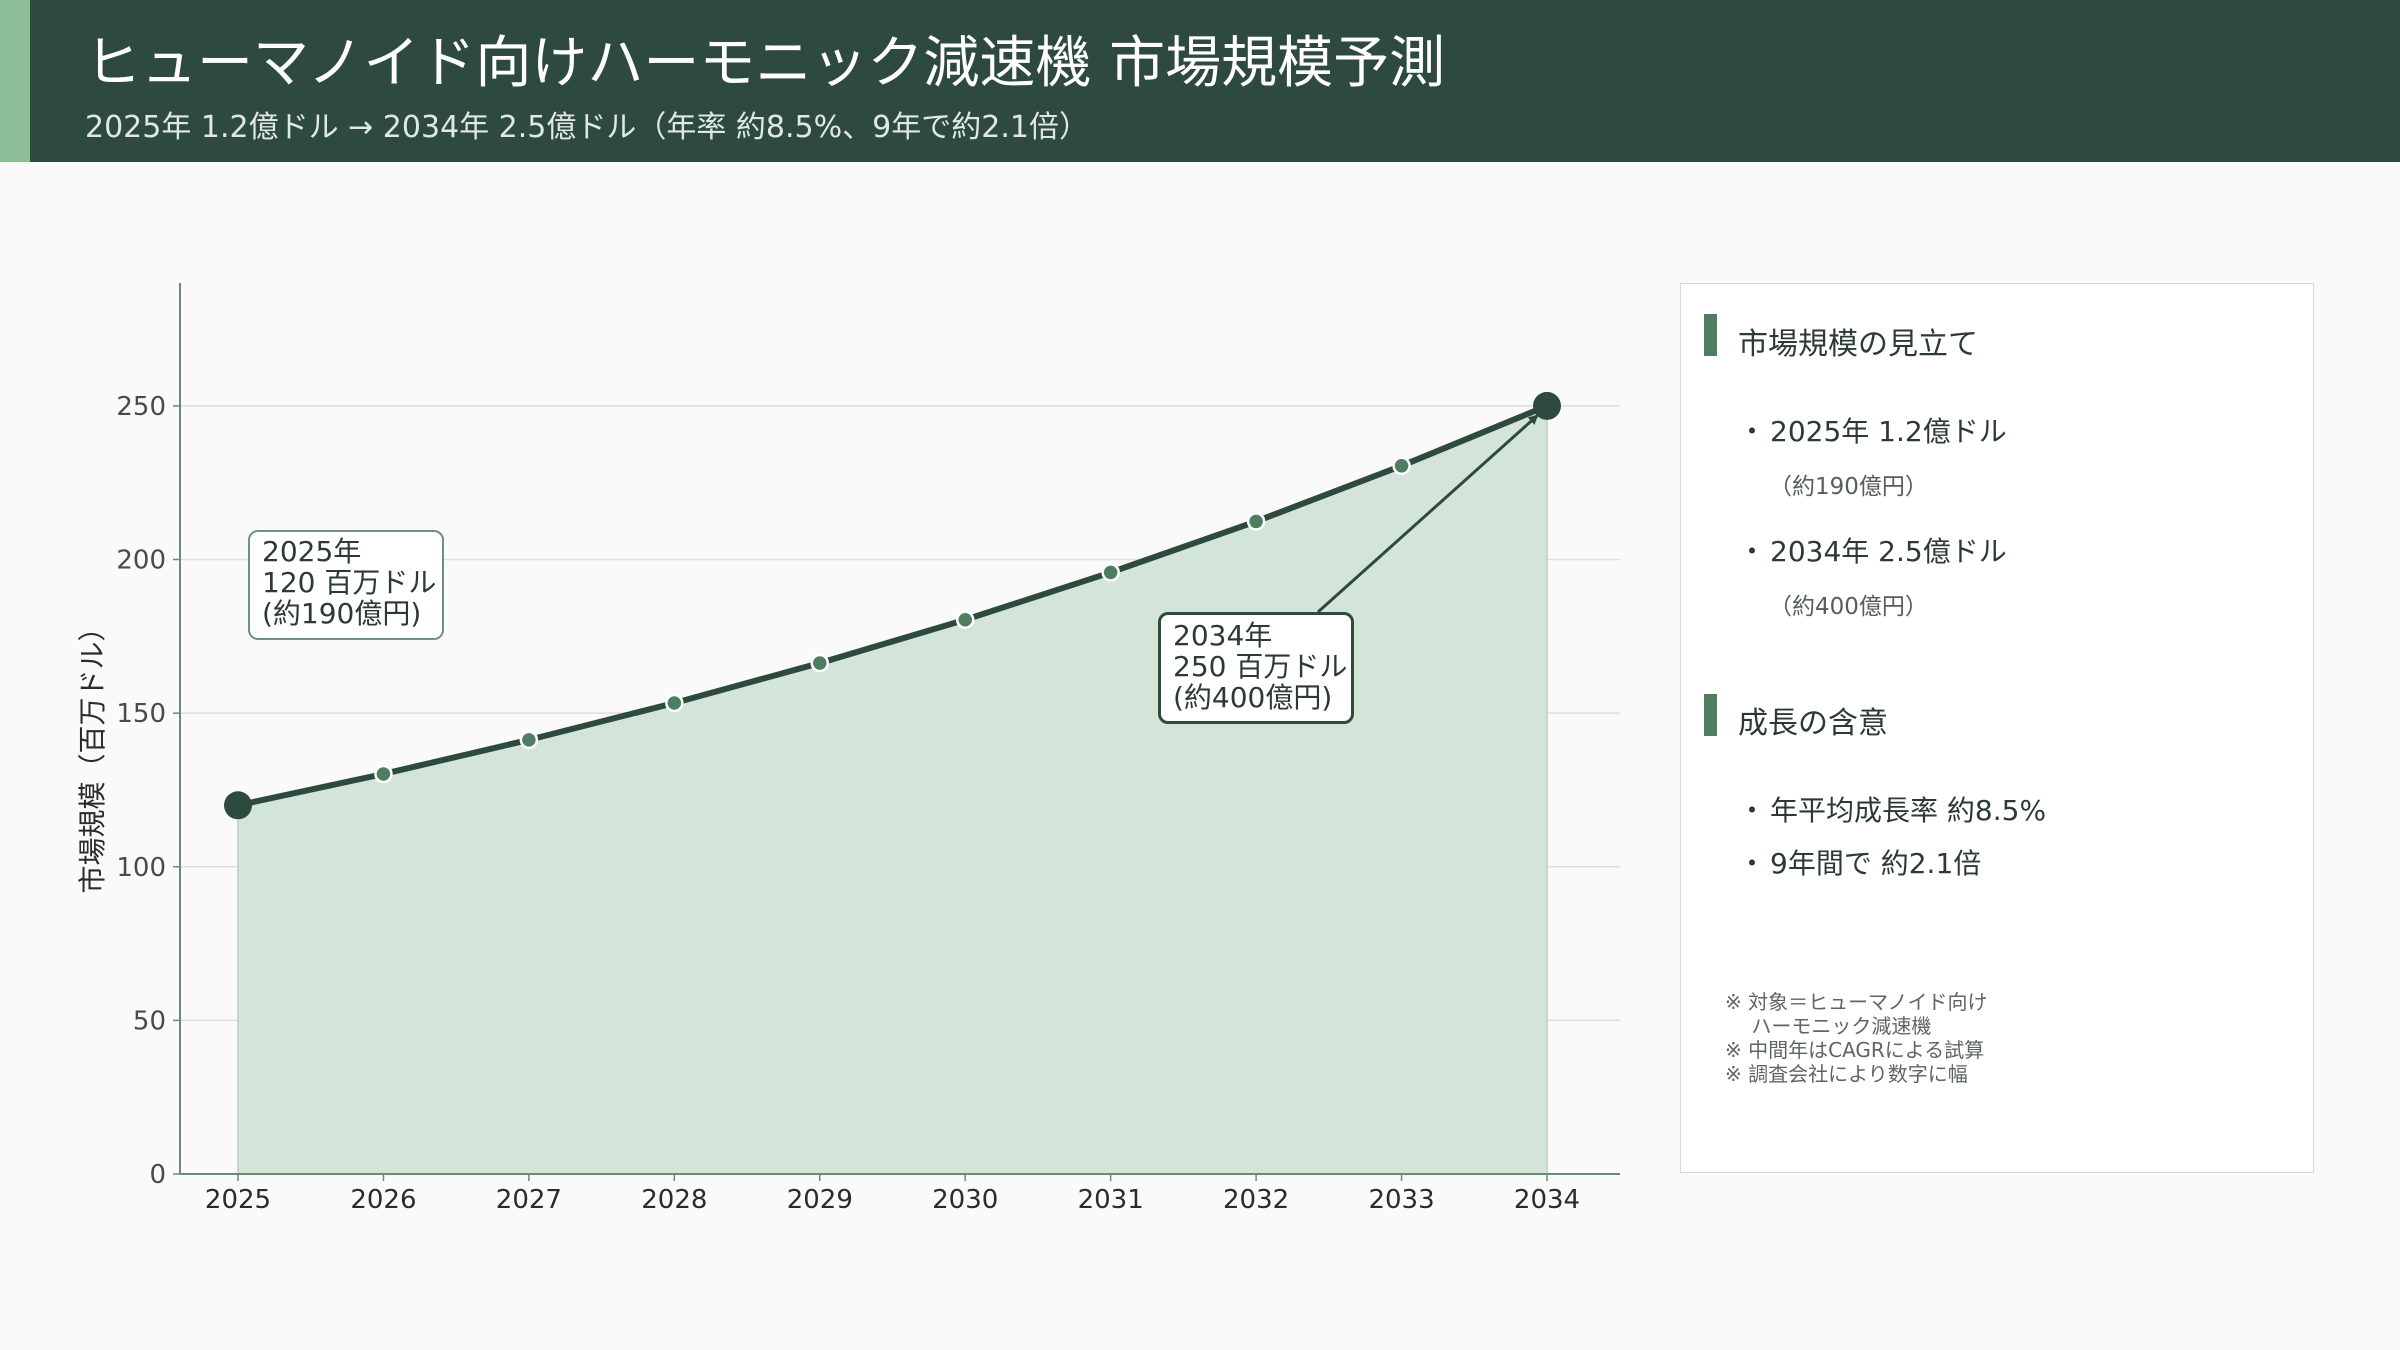 This screenshot has width=2400, height=1350. I want to click on annotation-2025-line1: 2025年, so click(312, 551).